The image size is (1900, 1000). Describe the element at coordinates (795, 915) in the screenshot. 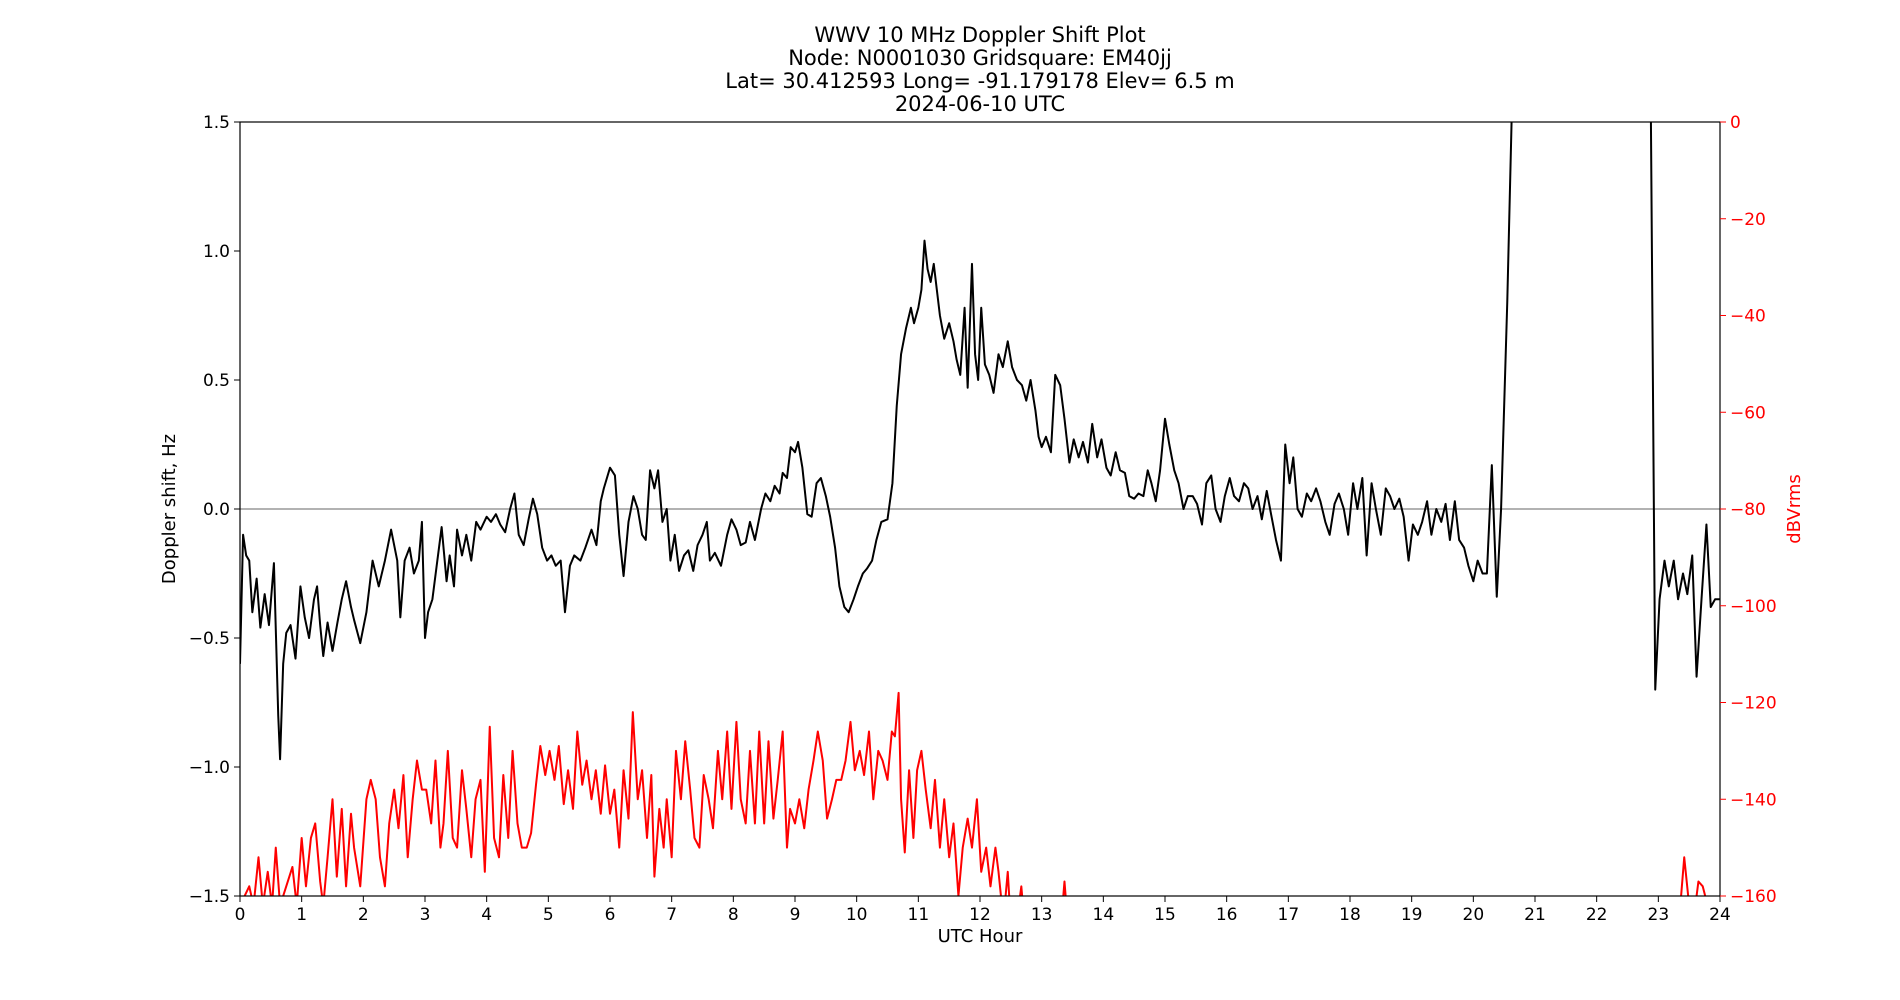

I see `x-tick-label: 9` at that location.